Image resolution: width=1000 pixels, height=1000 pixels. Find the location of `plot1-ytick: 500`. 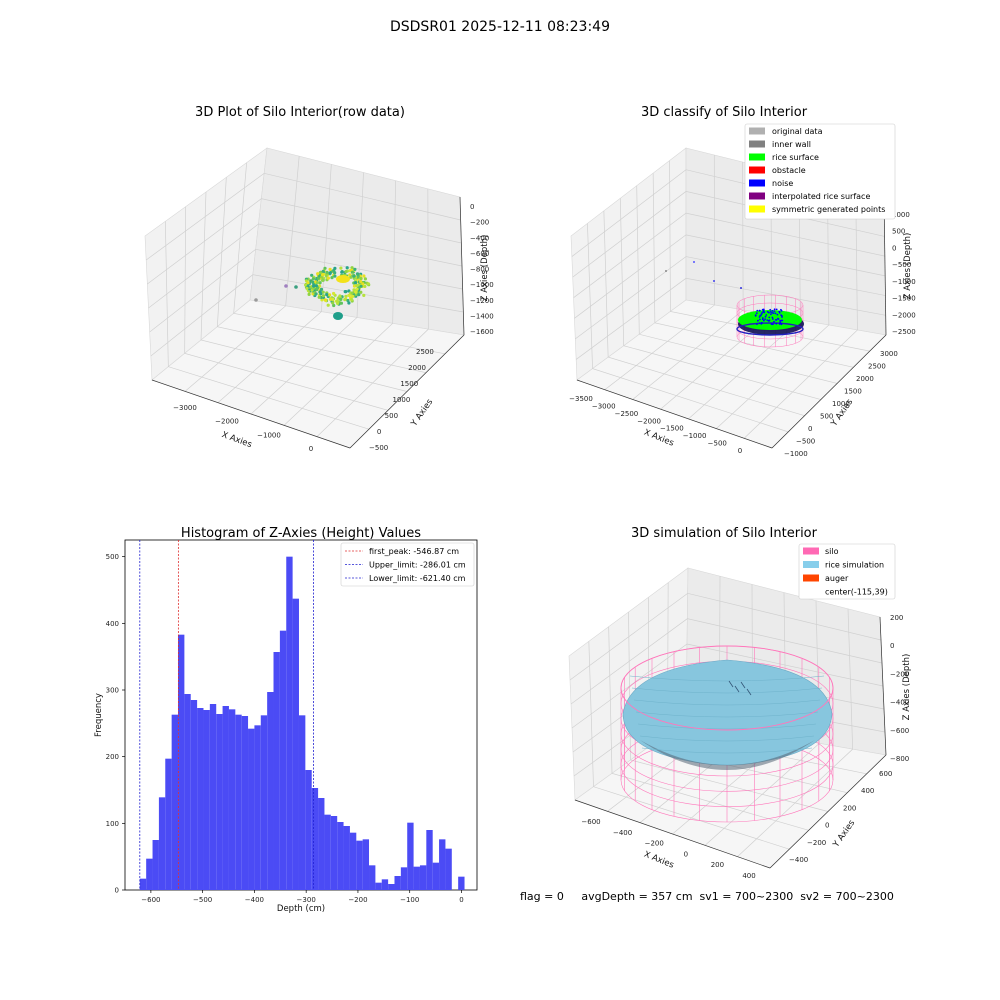

plot1-ytick: 500 is located at coordinates (391, 416).